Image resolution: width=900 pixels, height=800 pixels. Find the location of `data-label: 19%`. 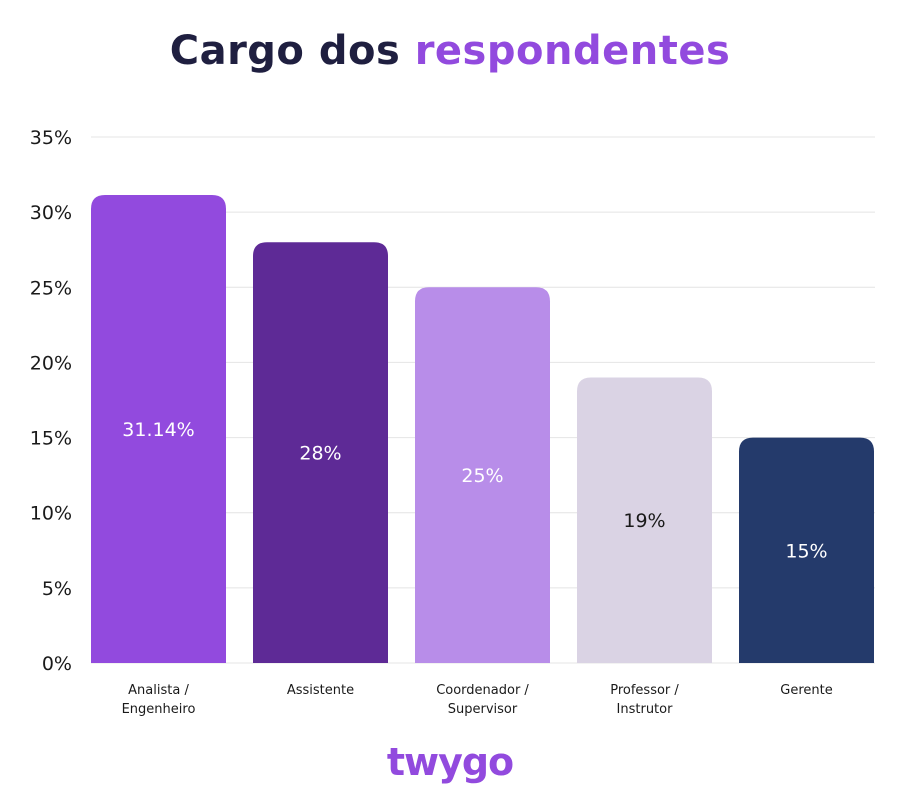

data-label: 19% is located at coordinates (644, 521).